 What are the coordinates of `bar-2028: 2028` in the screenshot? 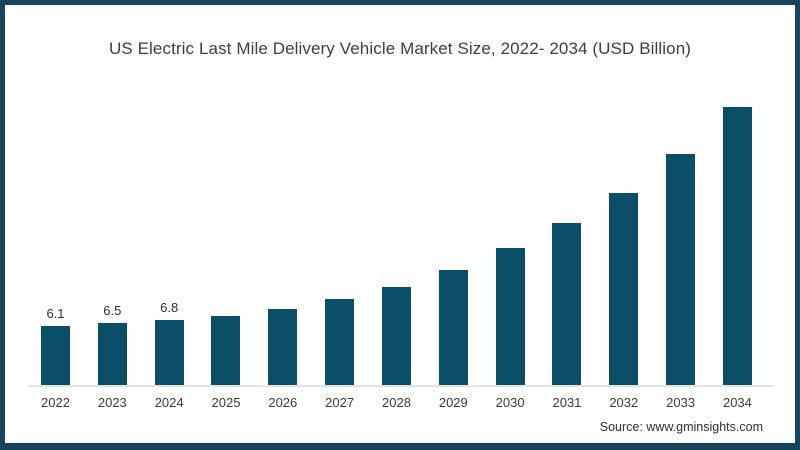 It's located at (396, 348).